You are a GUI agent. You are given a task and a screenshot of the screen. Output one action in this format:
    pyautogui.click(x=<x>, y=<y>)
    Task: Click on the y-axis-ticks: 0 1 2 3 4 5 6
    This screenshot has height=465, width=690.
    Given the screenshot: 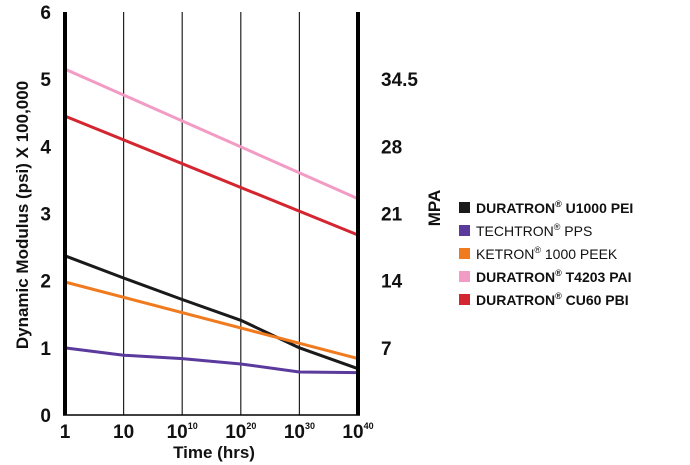 What is the action you would take?
    pyautogui.click(x=45, y=215)
    